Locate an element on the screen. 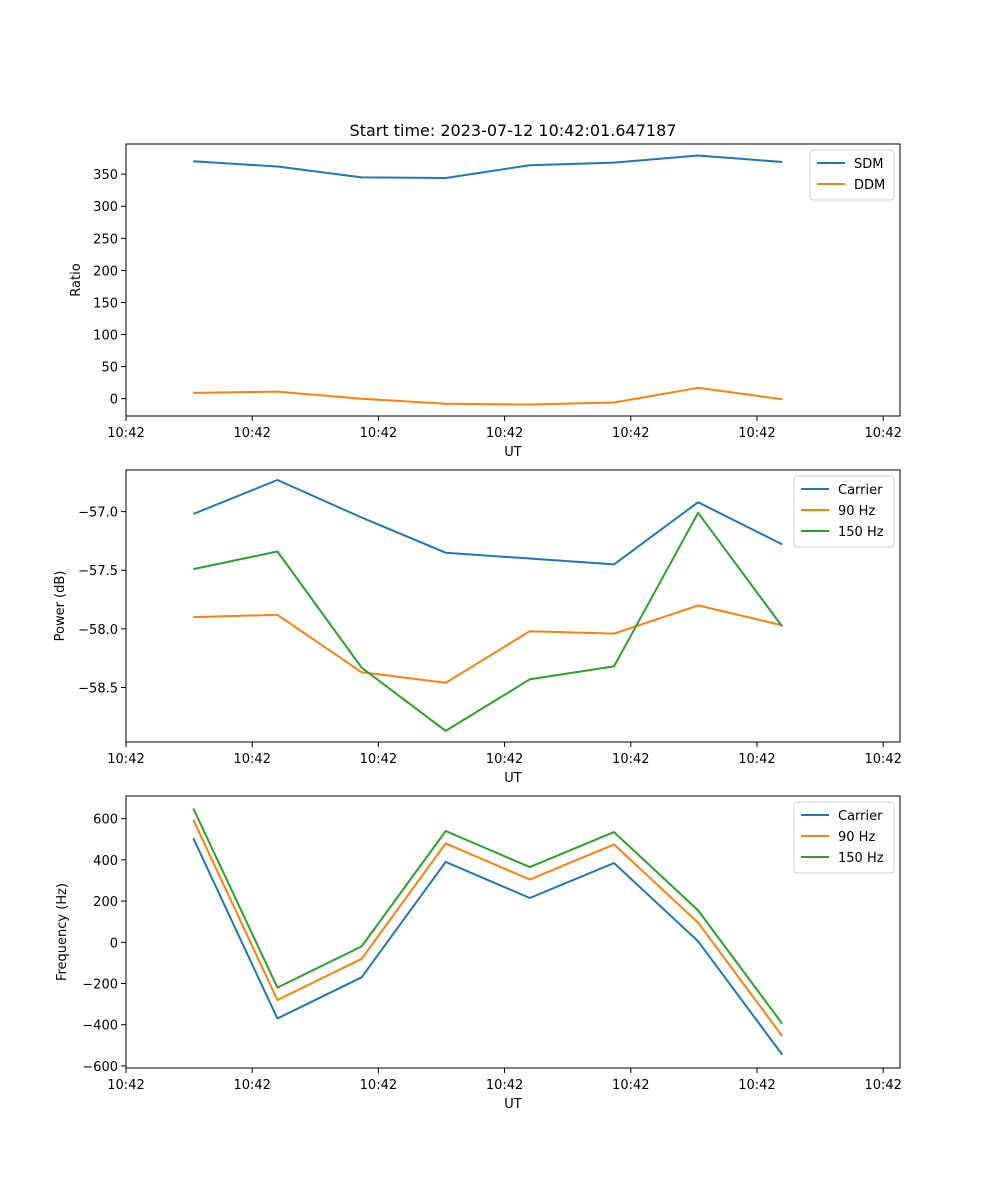 The width and height of the screenshot is (1000, 1200). ratio-y-axis-label: Ratio is located at coordinates (76, 279).